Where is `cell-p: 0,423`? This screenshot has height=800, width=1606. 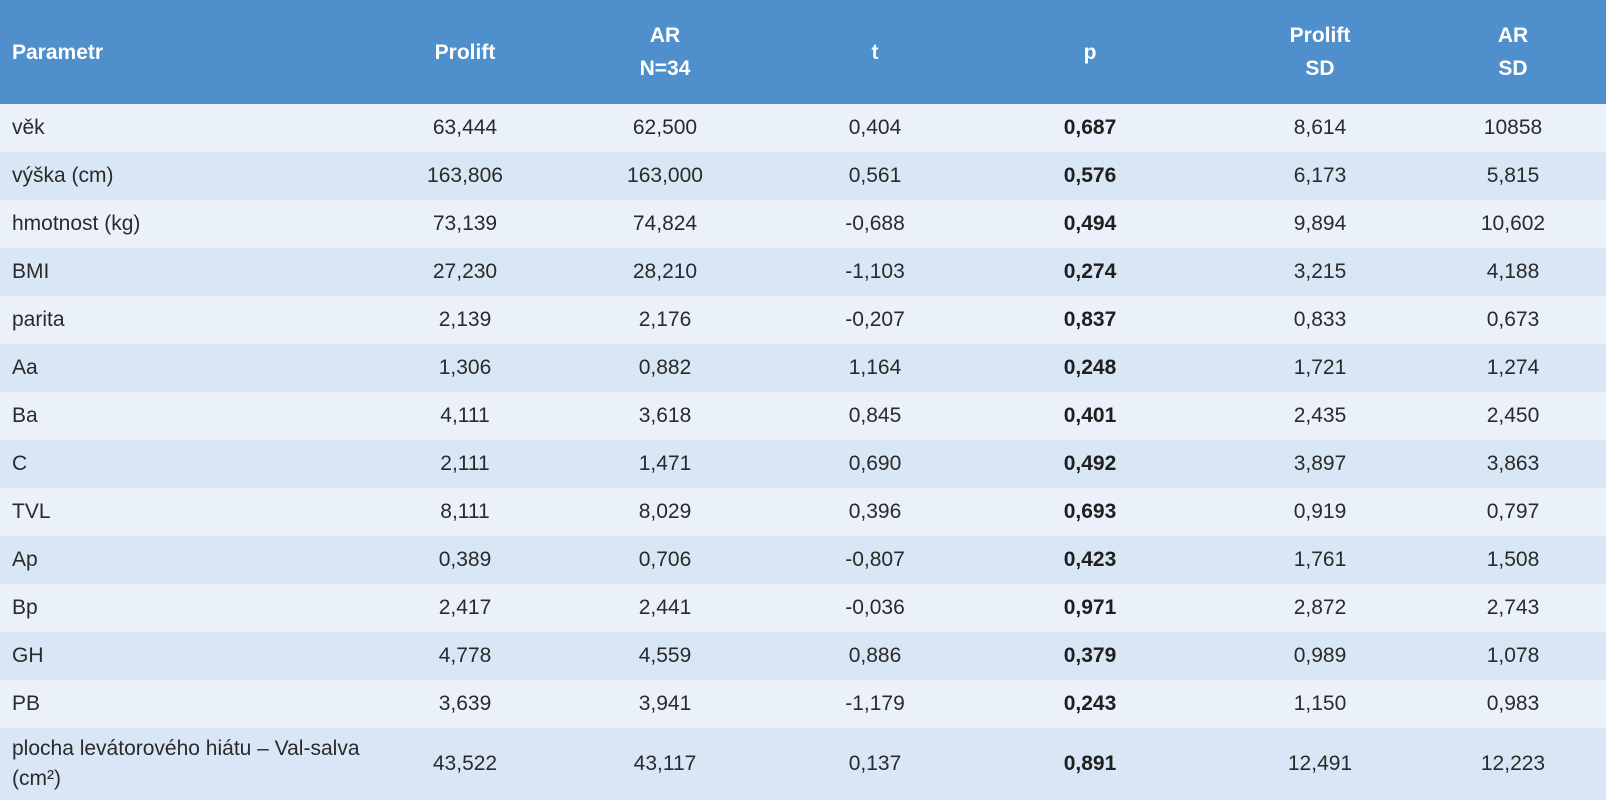 cell-p: 0,423 is located at coordinates (1090, 559).